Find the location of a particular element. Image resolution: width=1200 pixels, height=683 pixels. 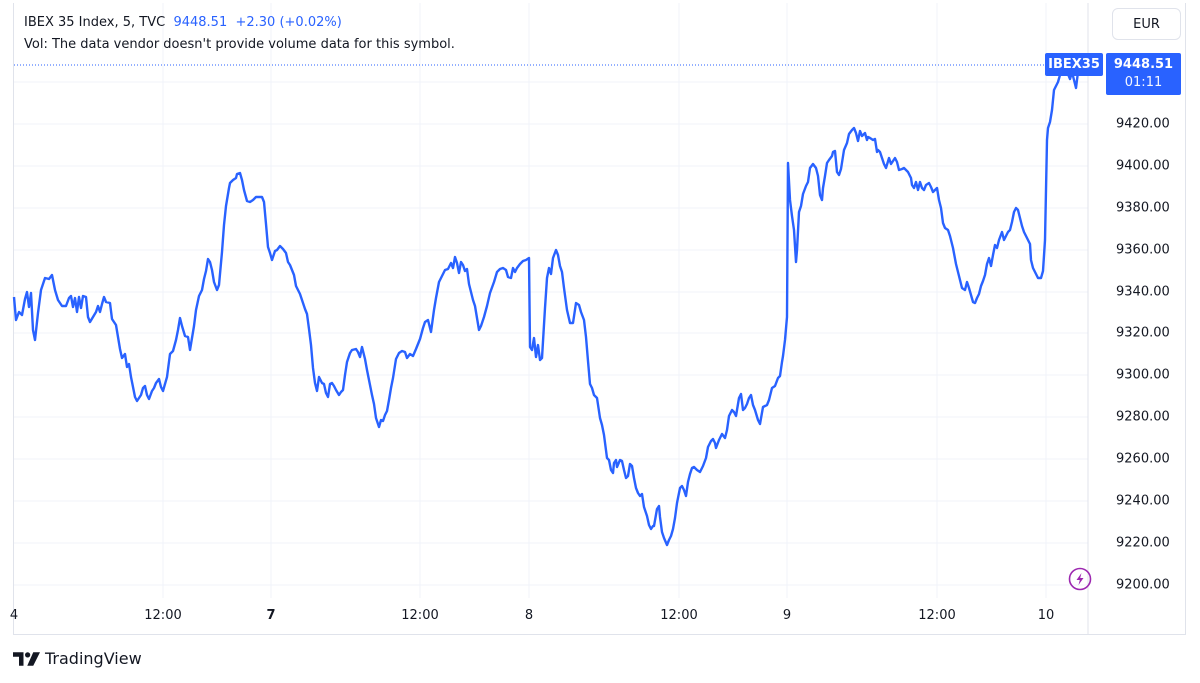

symbol-price-tag: IBEX35 is located at coordinates (1074, 64).